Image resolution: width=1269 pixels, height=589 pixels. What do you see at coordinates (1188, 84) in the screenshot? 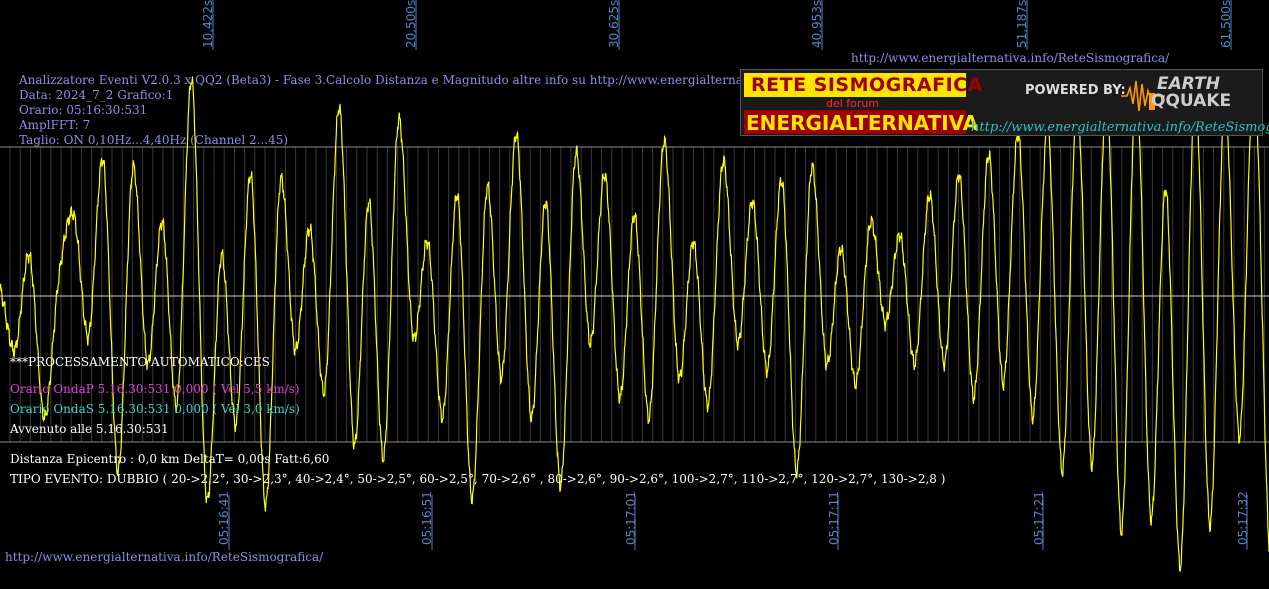
I see `logo-earth-text: EARTH` at bounding box center [1188, 84].